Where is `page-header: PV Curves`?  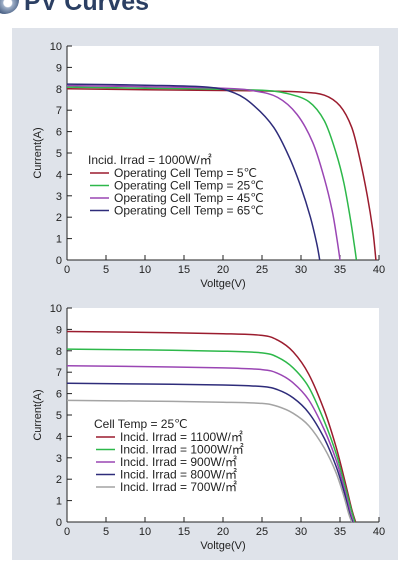
page-header: PV Curves is located at coordinates (204, 9).